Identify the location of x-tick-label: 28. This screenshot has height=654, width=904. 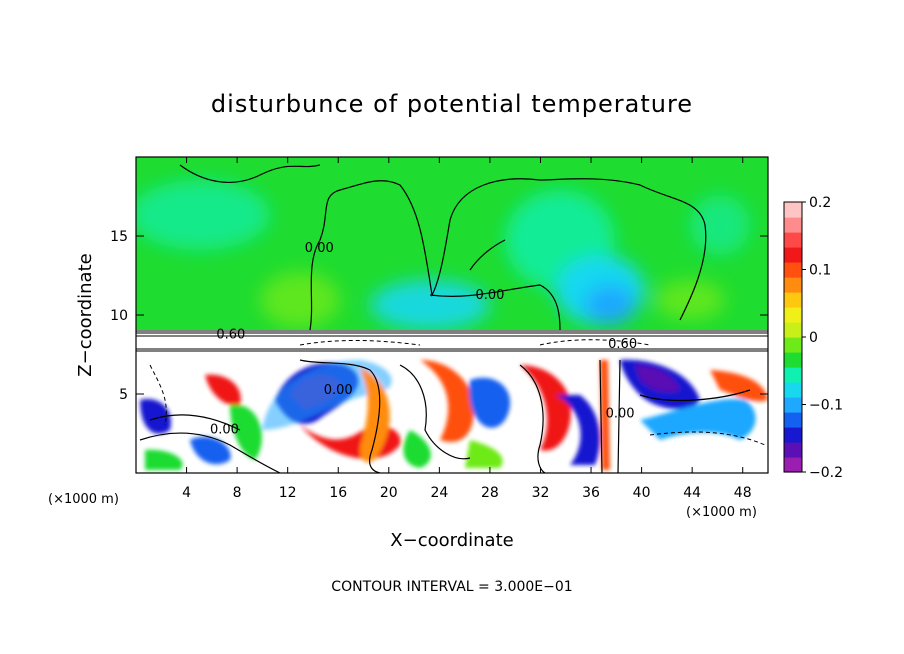
(490, 493).